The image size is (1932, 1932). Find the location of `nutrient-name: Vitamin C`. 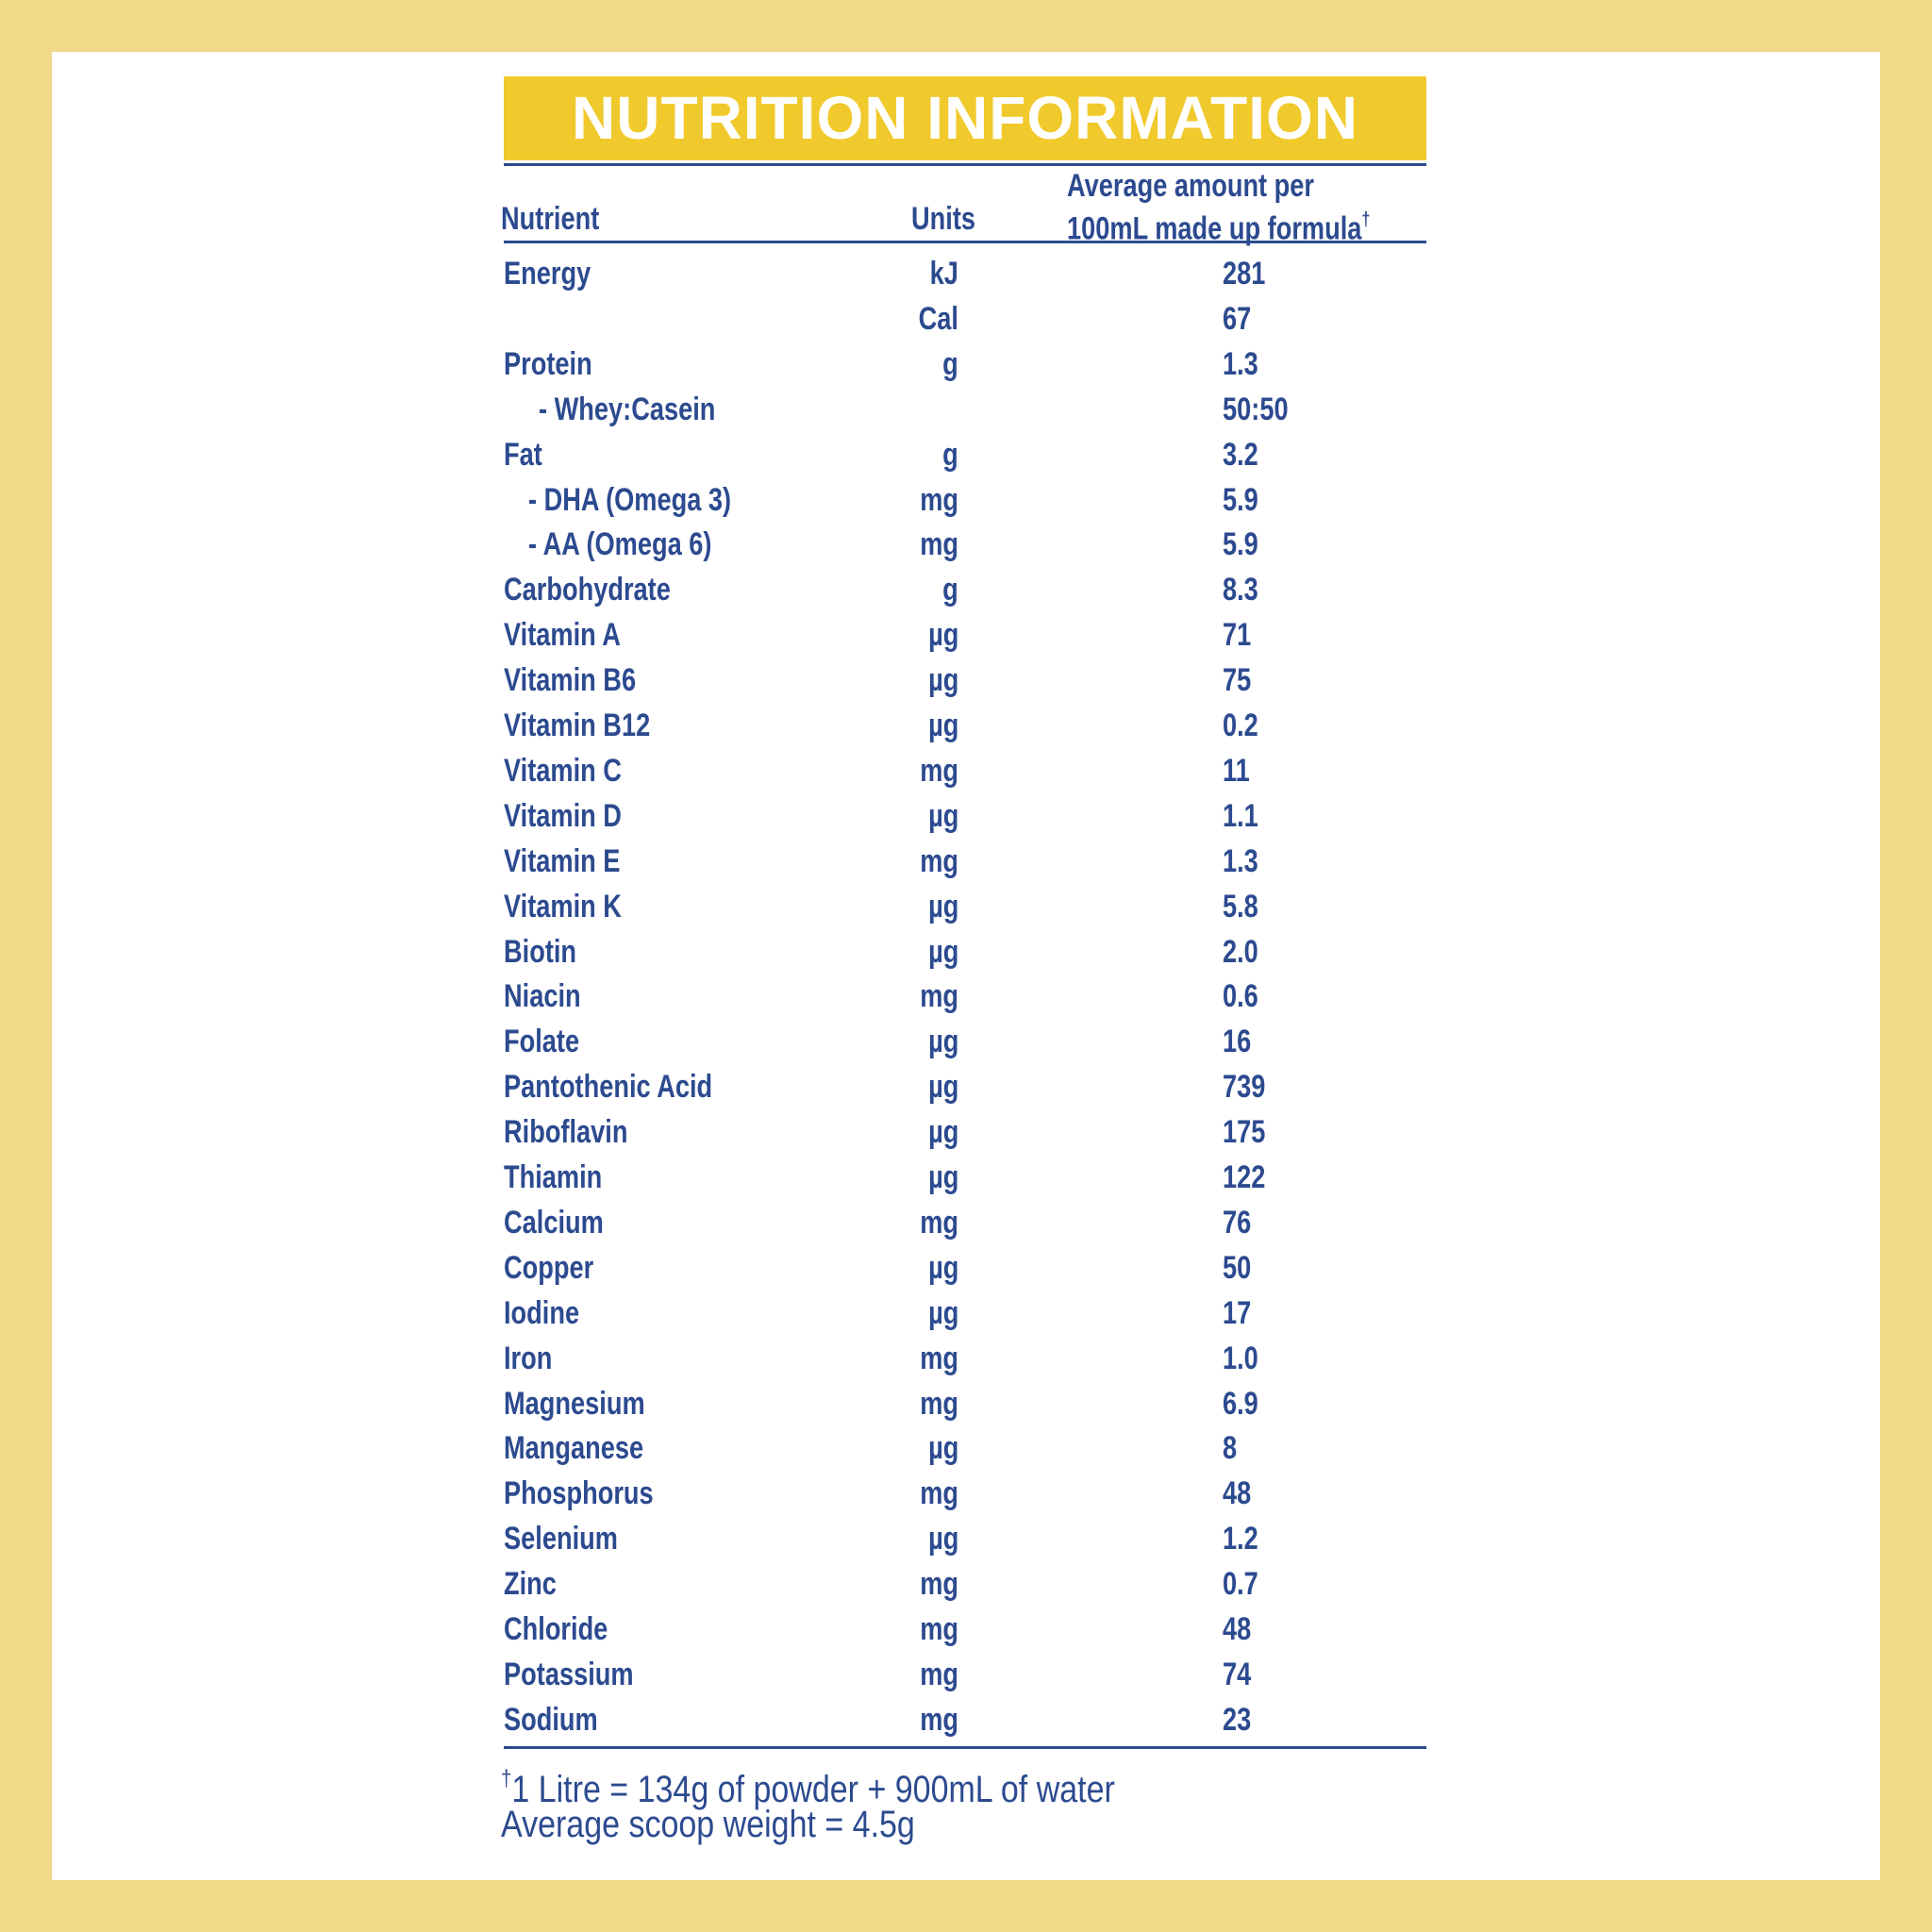

nutrient-name: Vitamin C is located at coordinates (563, 770).